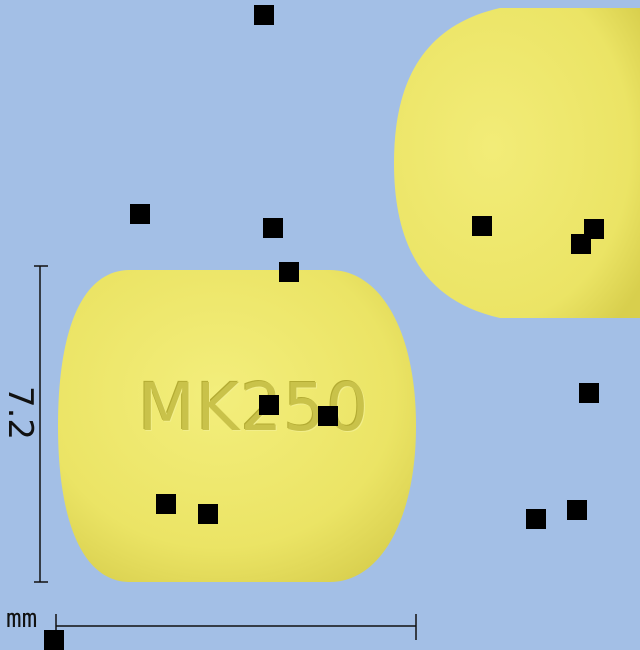 The image size is (640, 650). Describe the element at coordinates (236, 627) in the screenshot. I see `width-dimension-line` at that location.